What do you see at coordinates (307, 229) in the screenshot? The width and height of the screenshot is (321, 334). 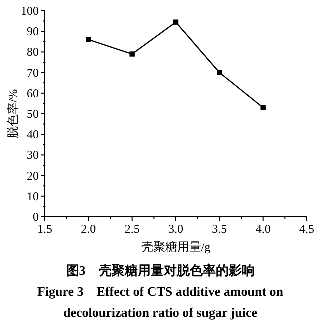 I see `x-tick-label: 4.5` at bounding box center [307, 229].